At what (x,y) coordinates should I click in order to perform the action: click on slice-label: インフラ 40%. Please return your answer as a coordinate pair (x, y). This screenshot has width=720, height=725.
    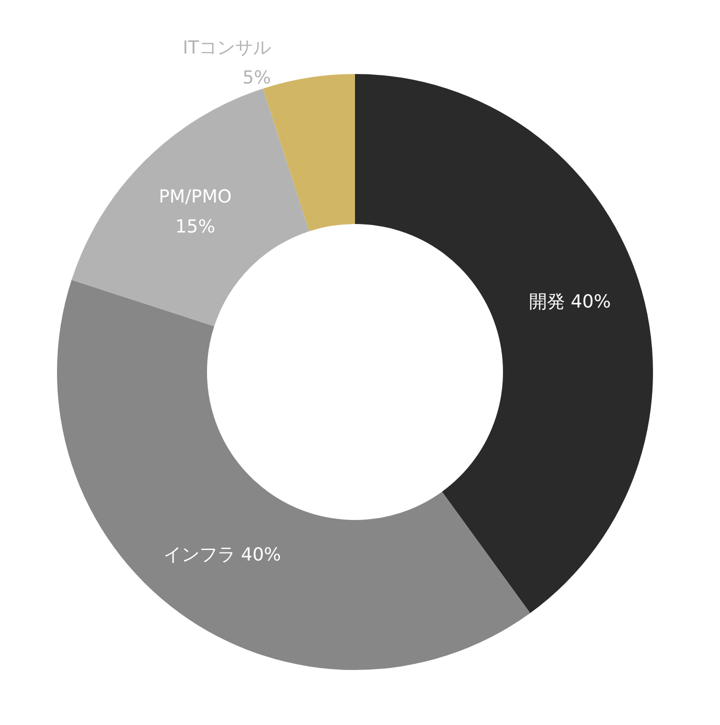
    Looking at the image, I should click on (222, 555).